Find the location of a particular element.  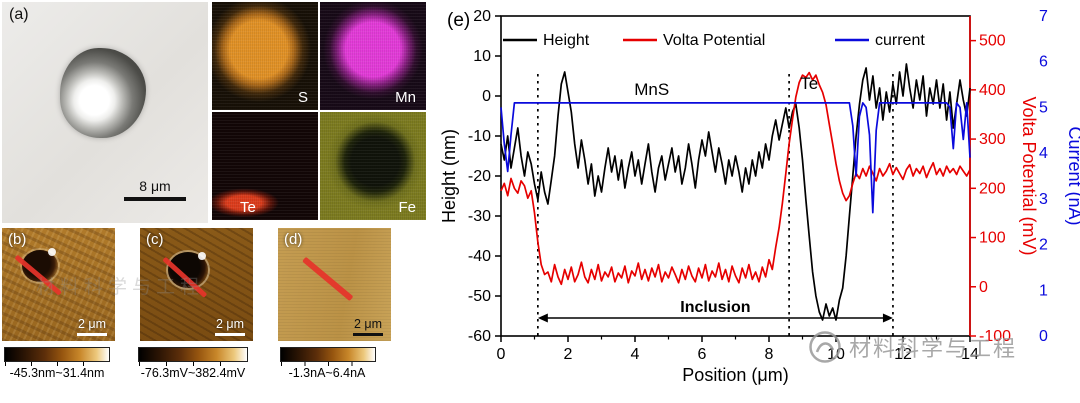

scale-bar-a: 8 μm is located at coordinates (155, 189).